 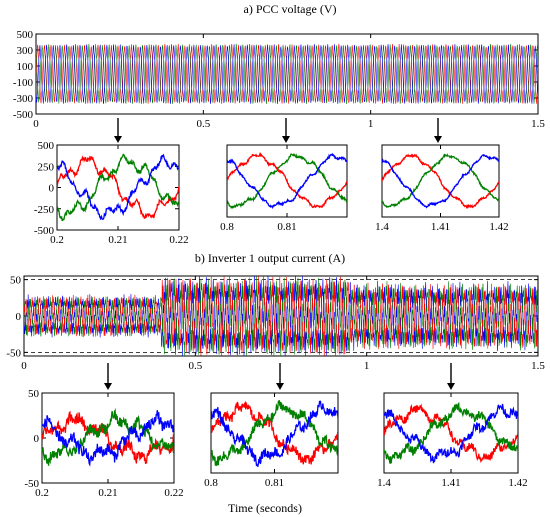 I want to click on panel-a-zoom-1-ytick-label: 500, so click(x=46, y=146).